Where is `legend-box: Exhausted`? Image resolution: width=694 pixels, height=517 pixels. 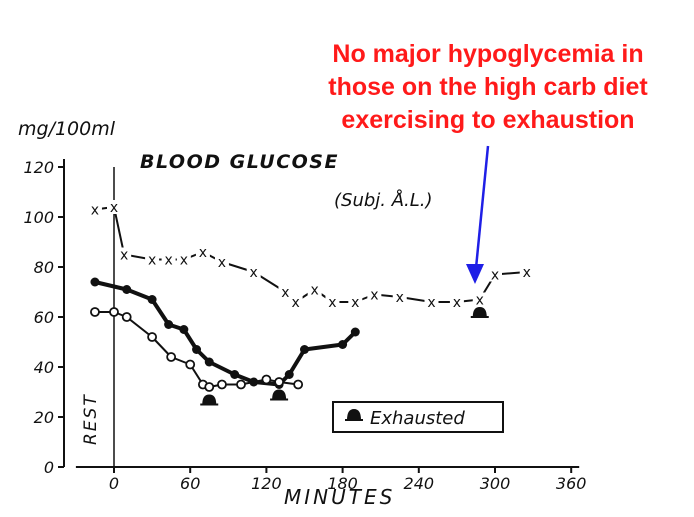 legend-box: Exhausted is located at coordinates (418, 417).